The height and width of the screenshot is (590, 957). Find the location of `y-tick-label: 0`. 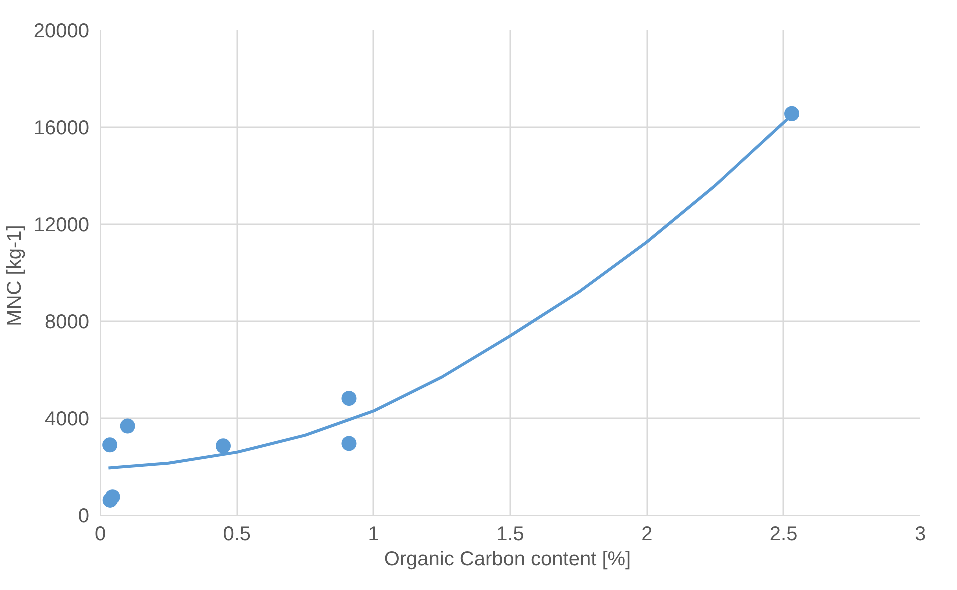

y-tick-label: 0 is located at coordinates (84, 517).